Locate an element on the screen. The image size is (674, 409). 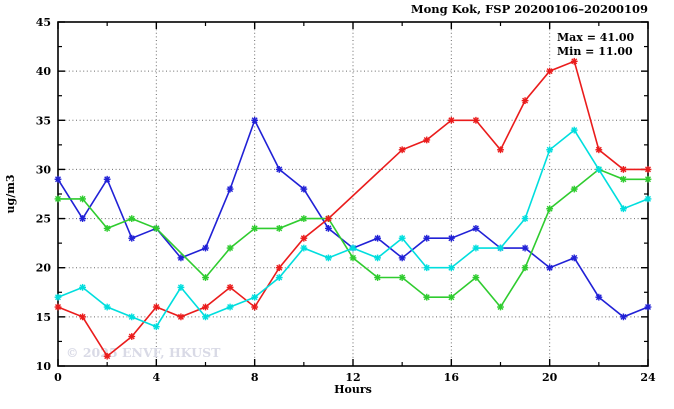
y-tick-label: 15 is located at coordinates (43, 317).